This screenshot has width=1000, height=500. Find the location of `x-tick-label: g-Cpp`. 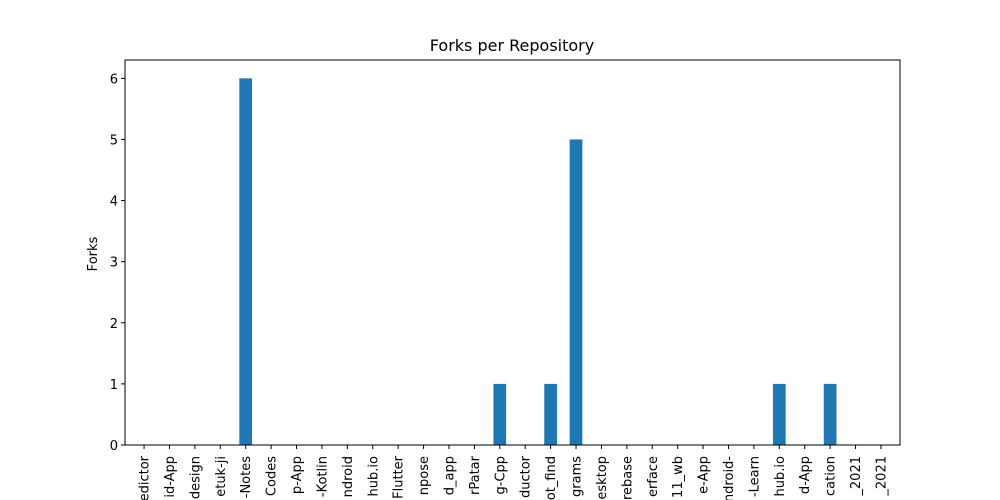

x-tick-label: g-Cpp is located at coordinates (500, 475).